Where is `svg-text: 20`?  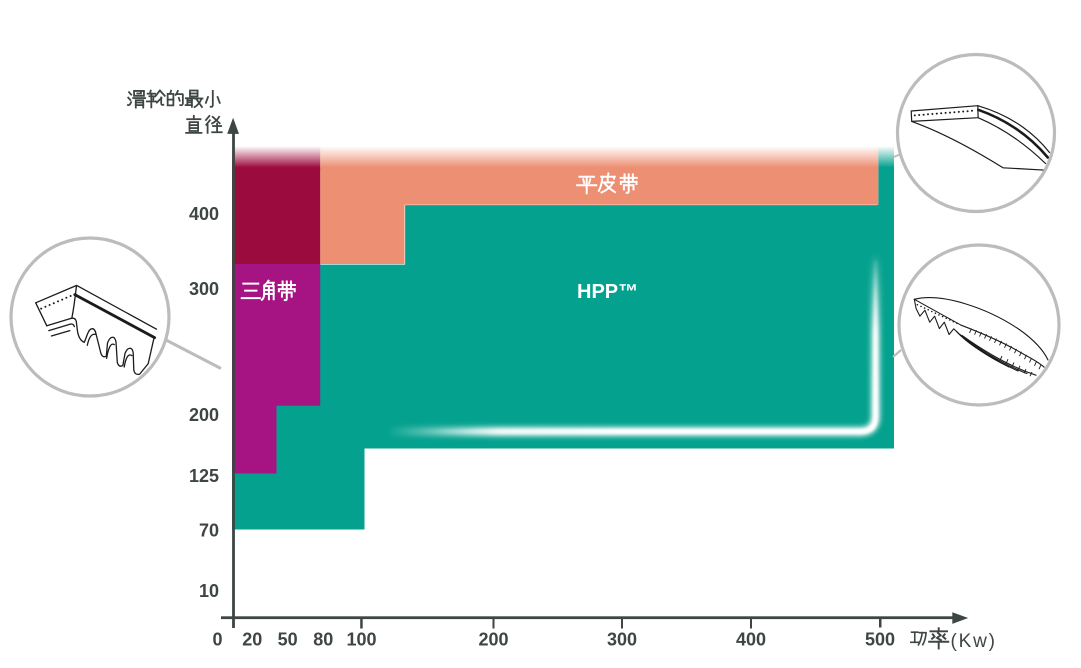 svg-text: 20 is located at coordinates (252, 639).